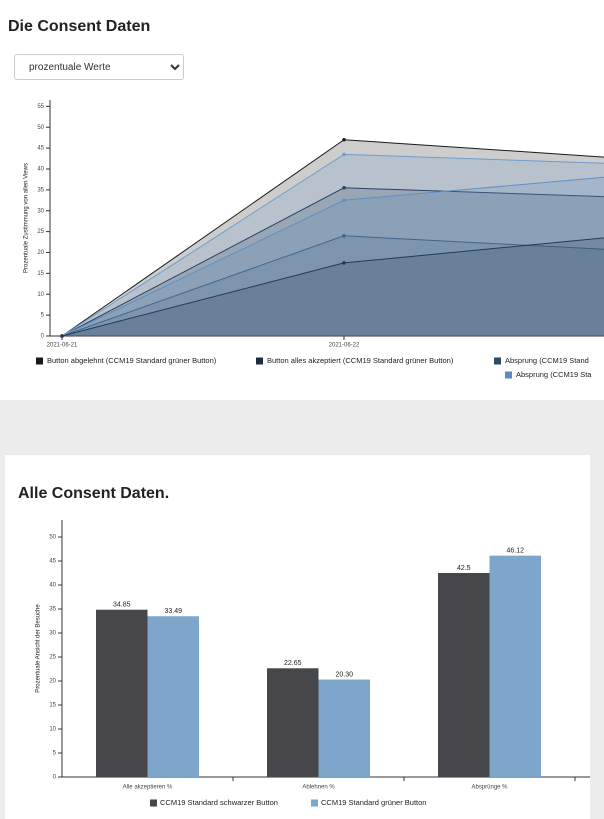  Describe the element at coordinates (318, 788) in the screenshot. I see `x-tick-label: Ablehnen %` at that location.